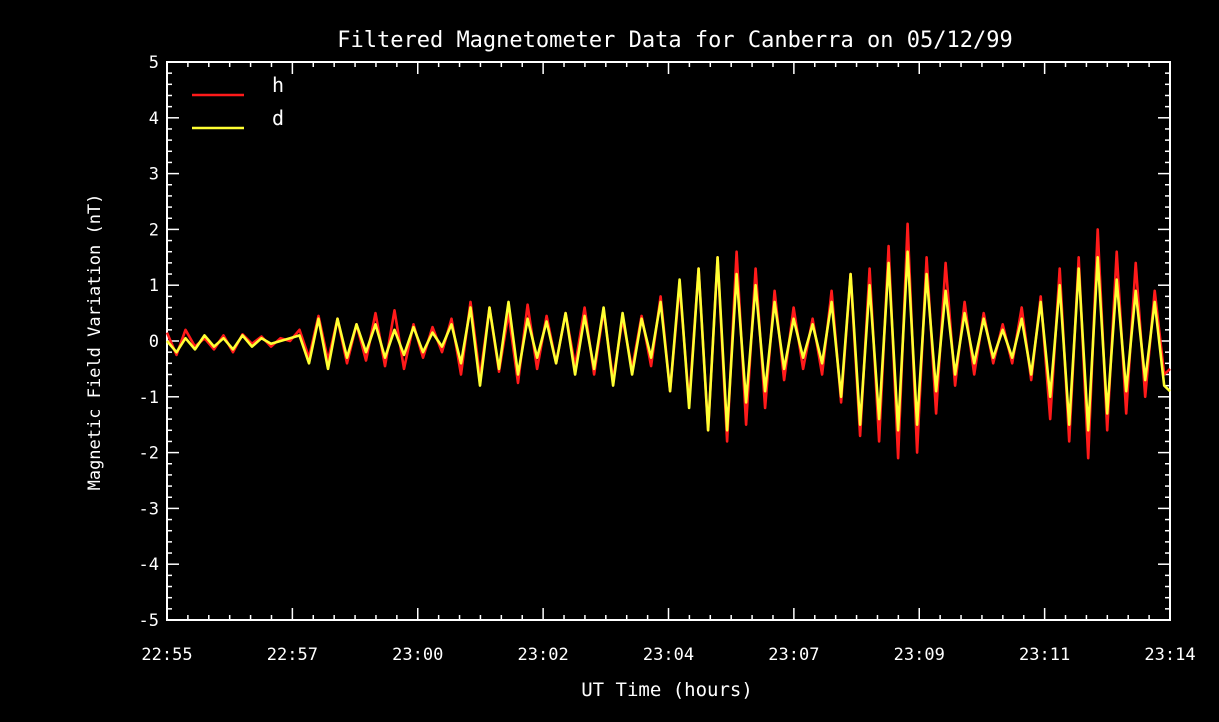  What do you see at coordinates (154, 342) in the screenshot?
I see `y-tick-label: 0` at bounding box center [154, 342].